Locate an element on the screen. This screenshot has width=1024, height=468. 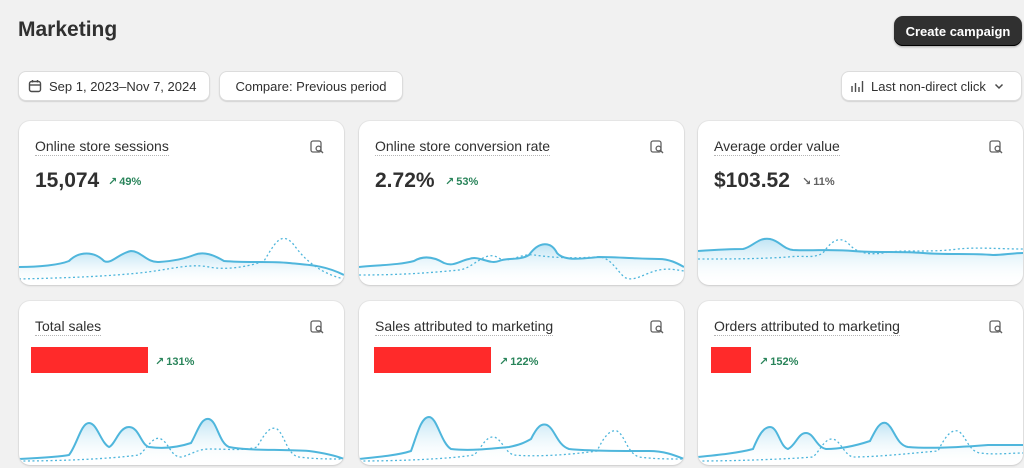
metric-card-sessions: Online store sessions 15,074 ↗ 49% is located at coordinates (181, 203).